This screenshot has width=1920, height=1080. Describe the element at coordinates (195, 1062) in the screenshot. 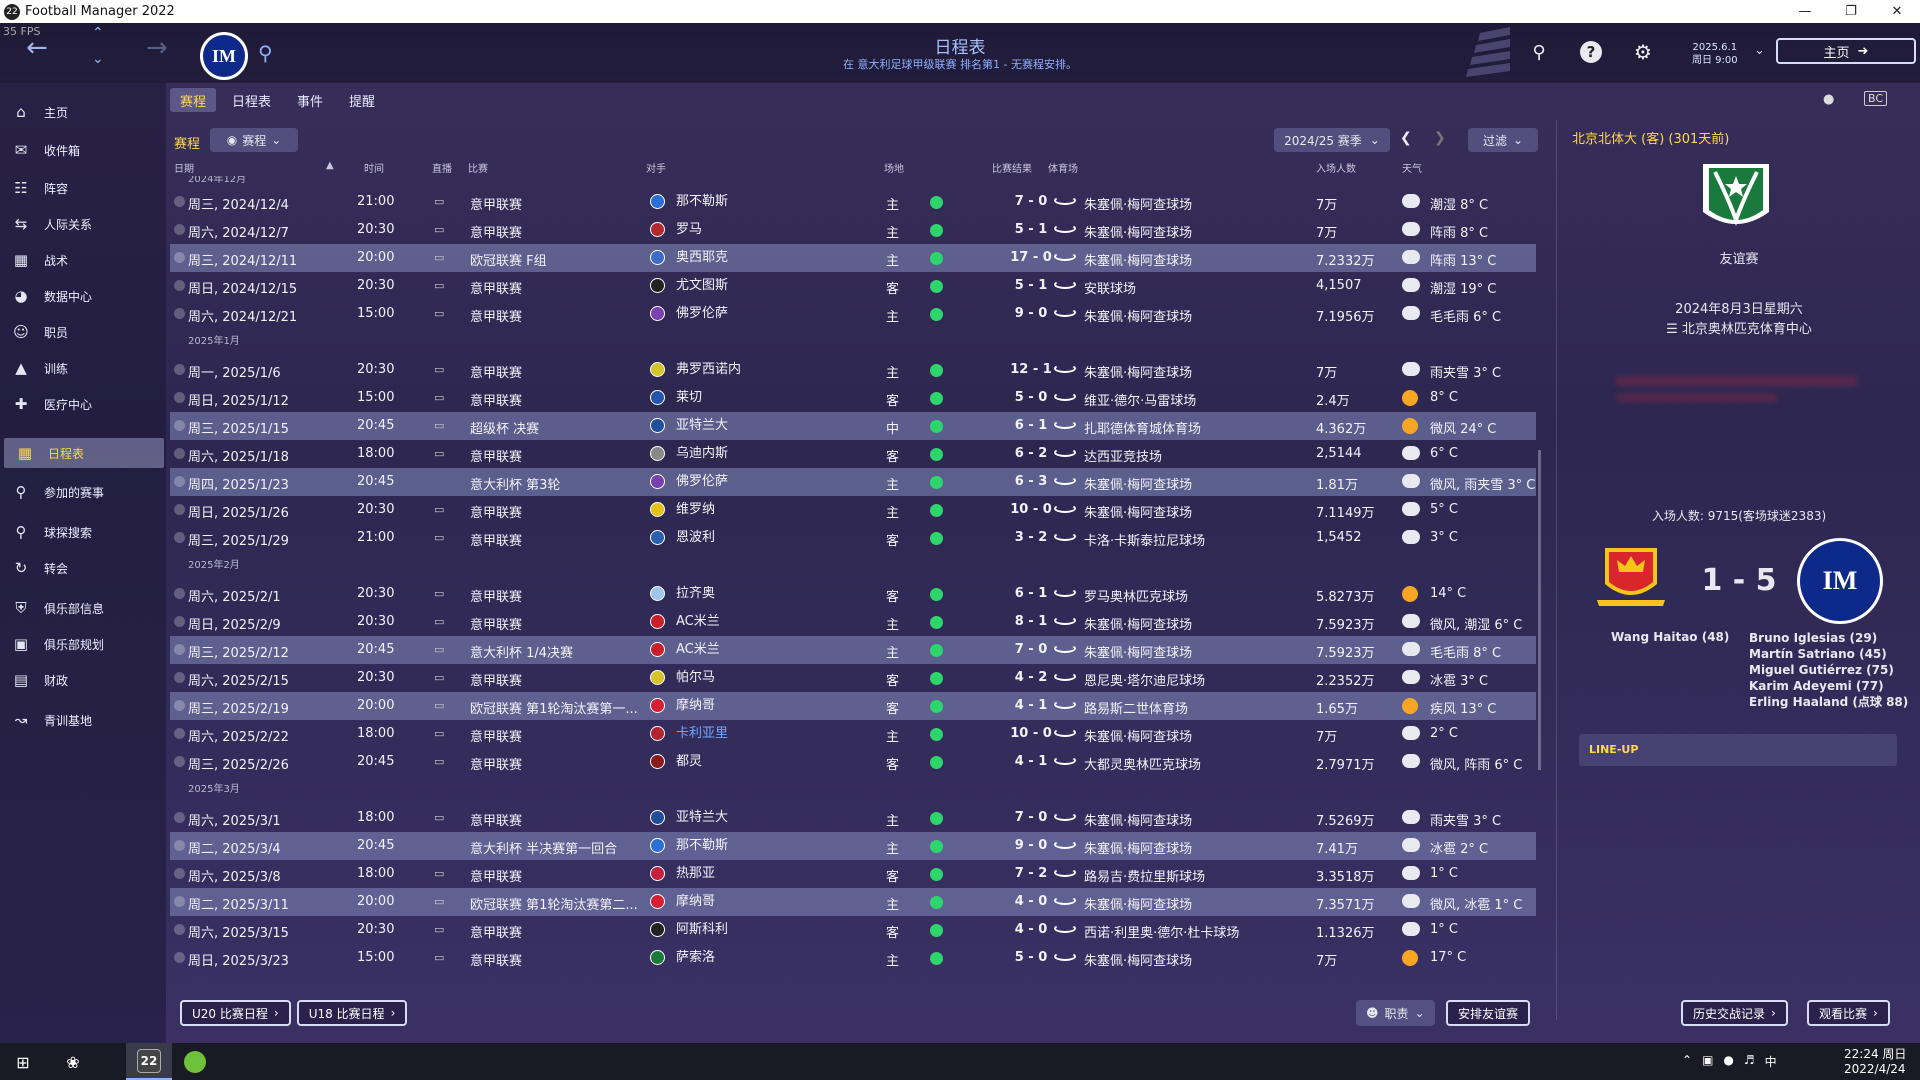

I see `browser-icon` at that location.